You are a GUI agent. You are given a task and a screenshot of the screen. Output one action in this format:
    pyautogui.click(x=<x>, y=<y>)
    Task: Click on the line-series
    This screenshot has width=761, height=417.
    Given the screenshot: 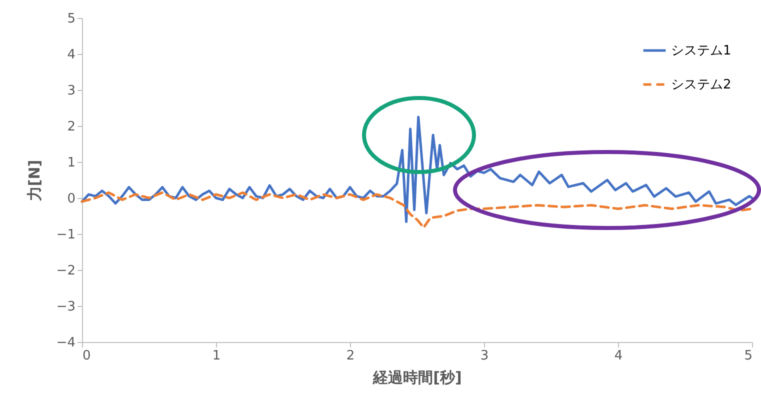 What is the action you would take?
    pyautogui.click(x=417, y=210)
    